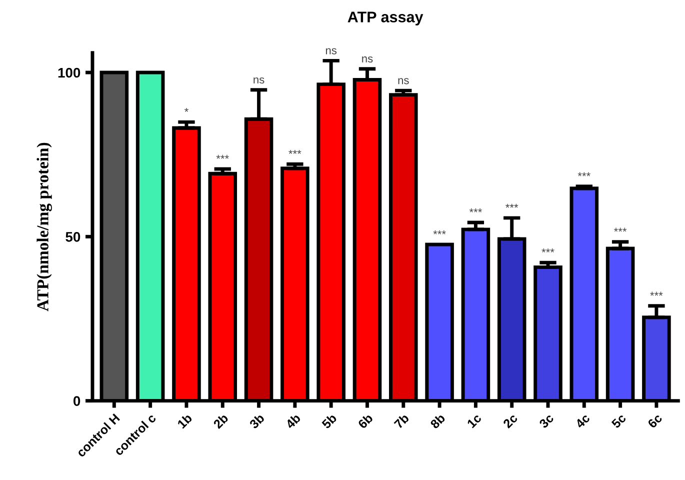  I want to click on chart-title: ATP assay, so click(386, 19).